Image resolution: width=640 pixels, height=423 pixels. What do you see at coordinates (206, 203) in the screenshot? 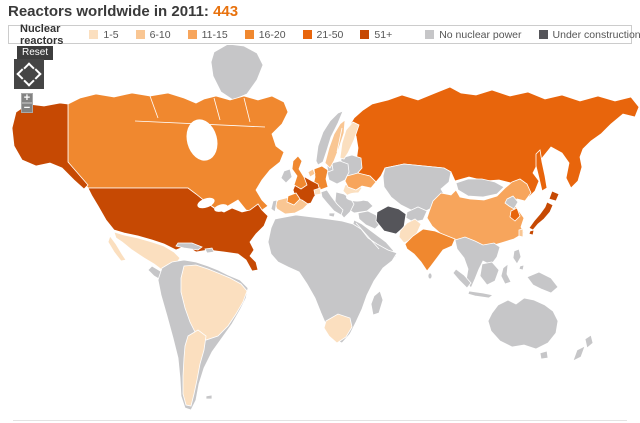
I see `great-lakes-west` at bounding box center [206, 203].